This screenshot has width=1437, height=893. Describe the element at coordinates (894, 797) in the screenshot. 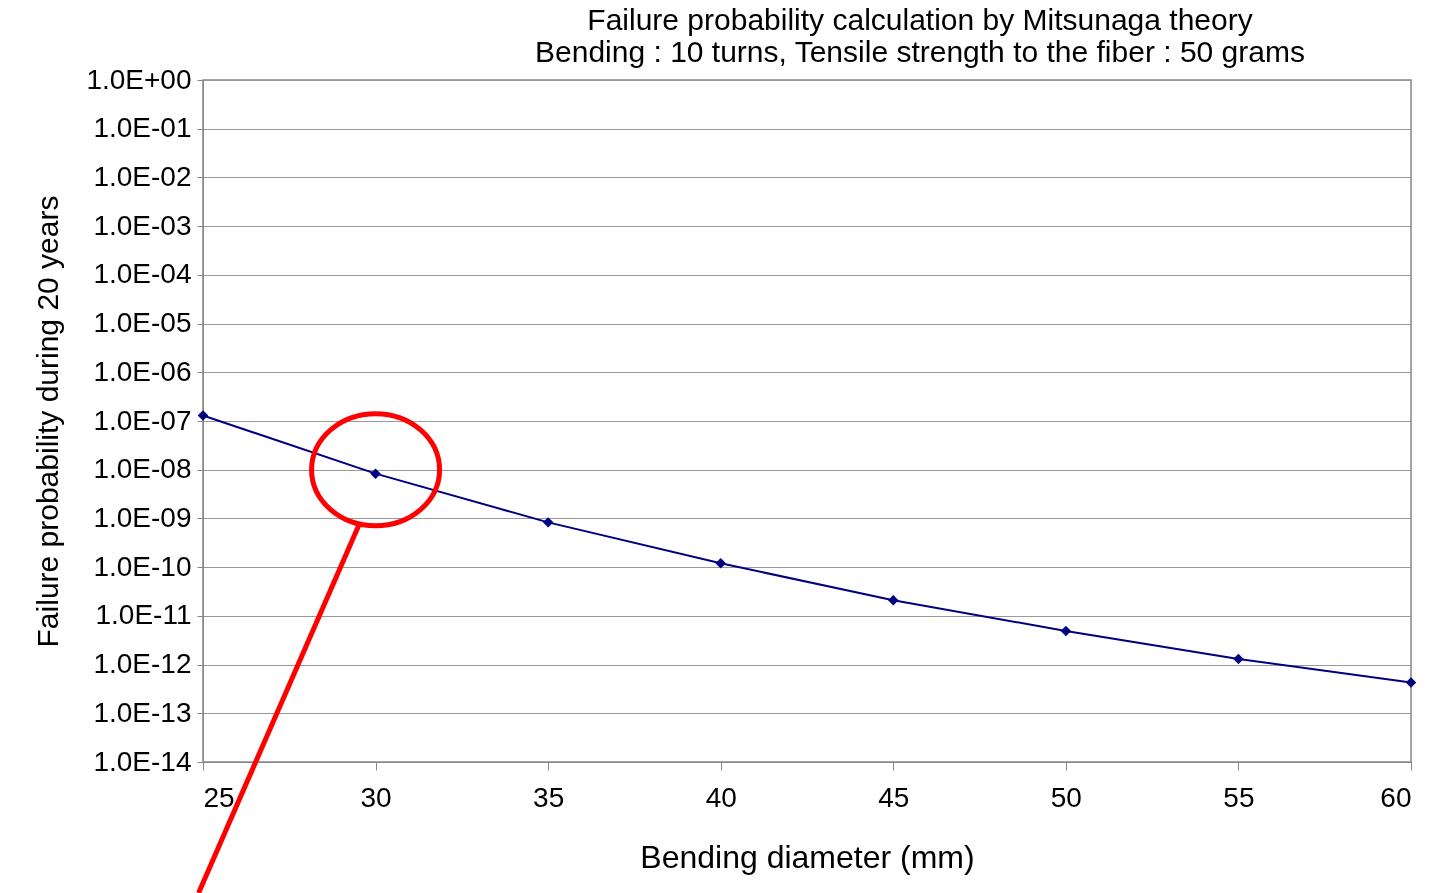

I see `x-tick-label: 45` at that location.